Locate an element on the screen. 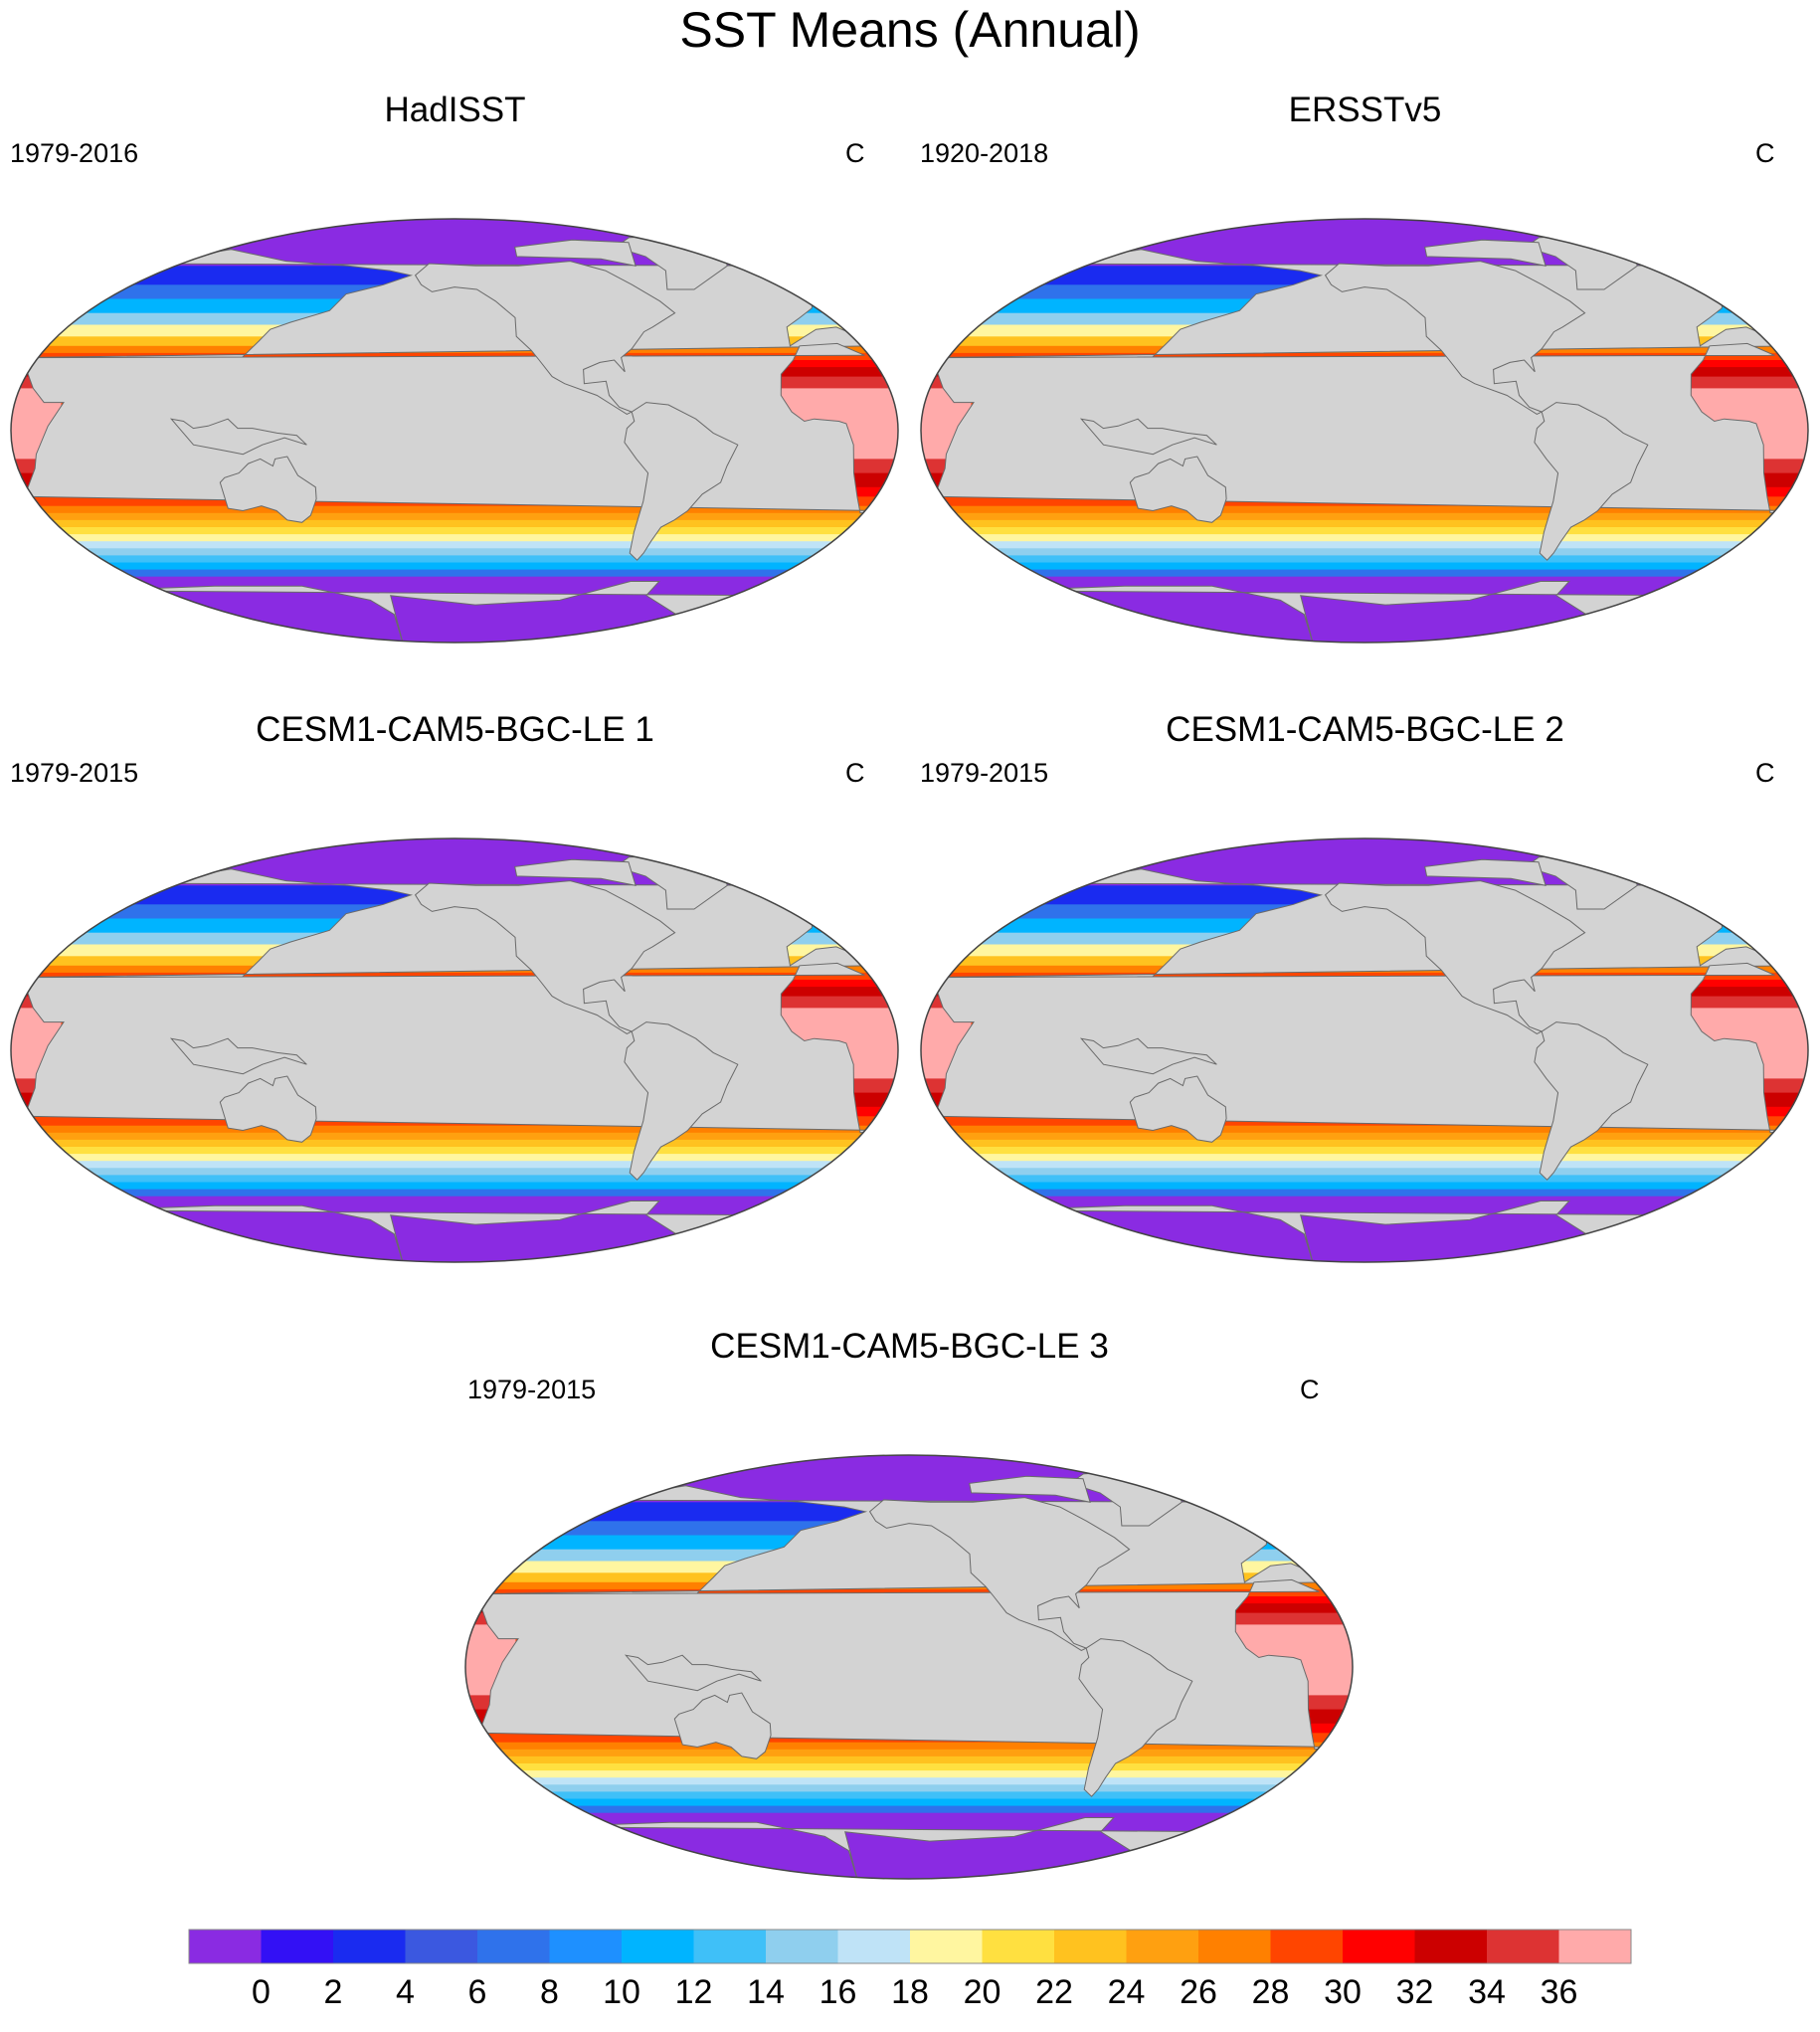  colorbar-tick-label: 18 is located at coordinates (910, 1992).